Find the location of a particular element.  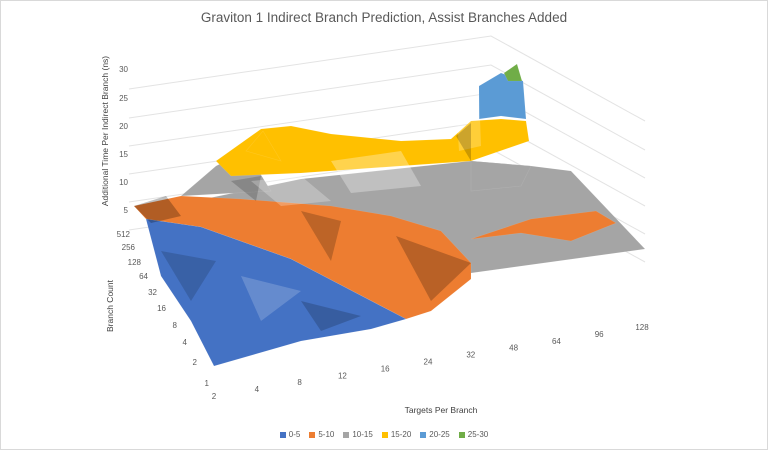

z-tick-label: 25 is located at coordinates (123, 98).